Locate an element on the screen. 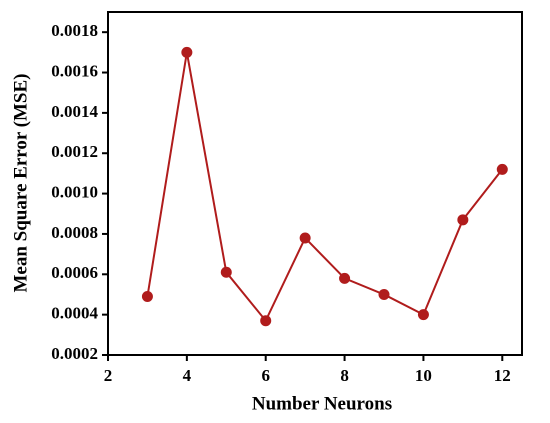 The width and height of the screenshot is (550, 423). x-axis-title: Number Neurons is located at coordinates (322, 403).